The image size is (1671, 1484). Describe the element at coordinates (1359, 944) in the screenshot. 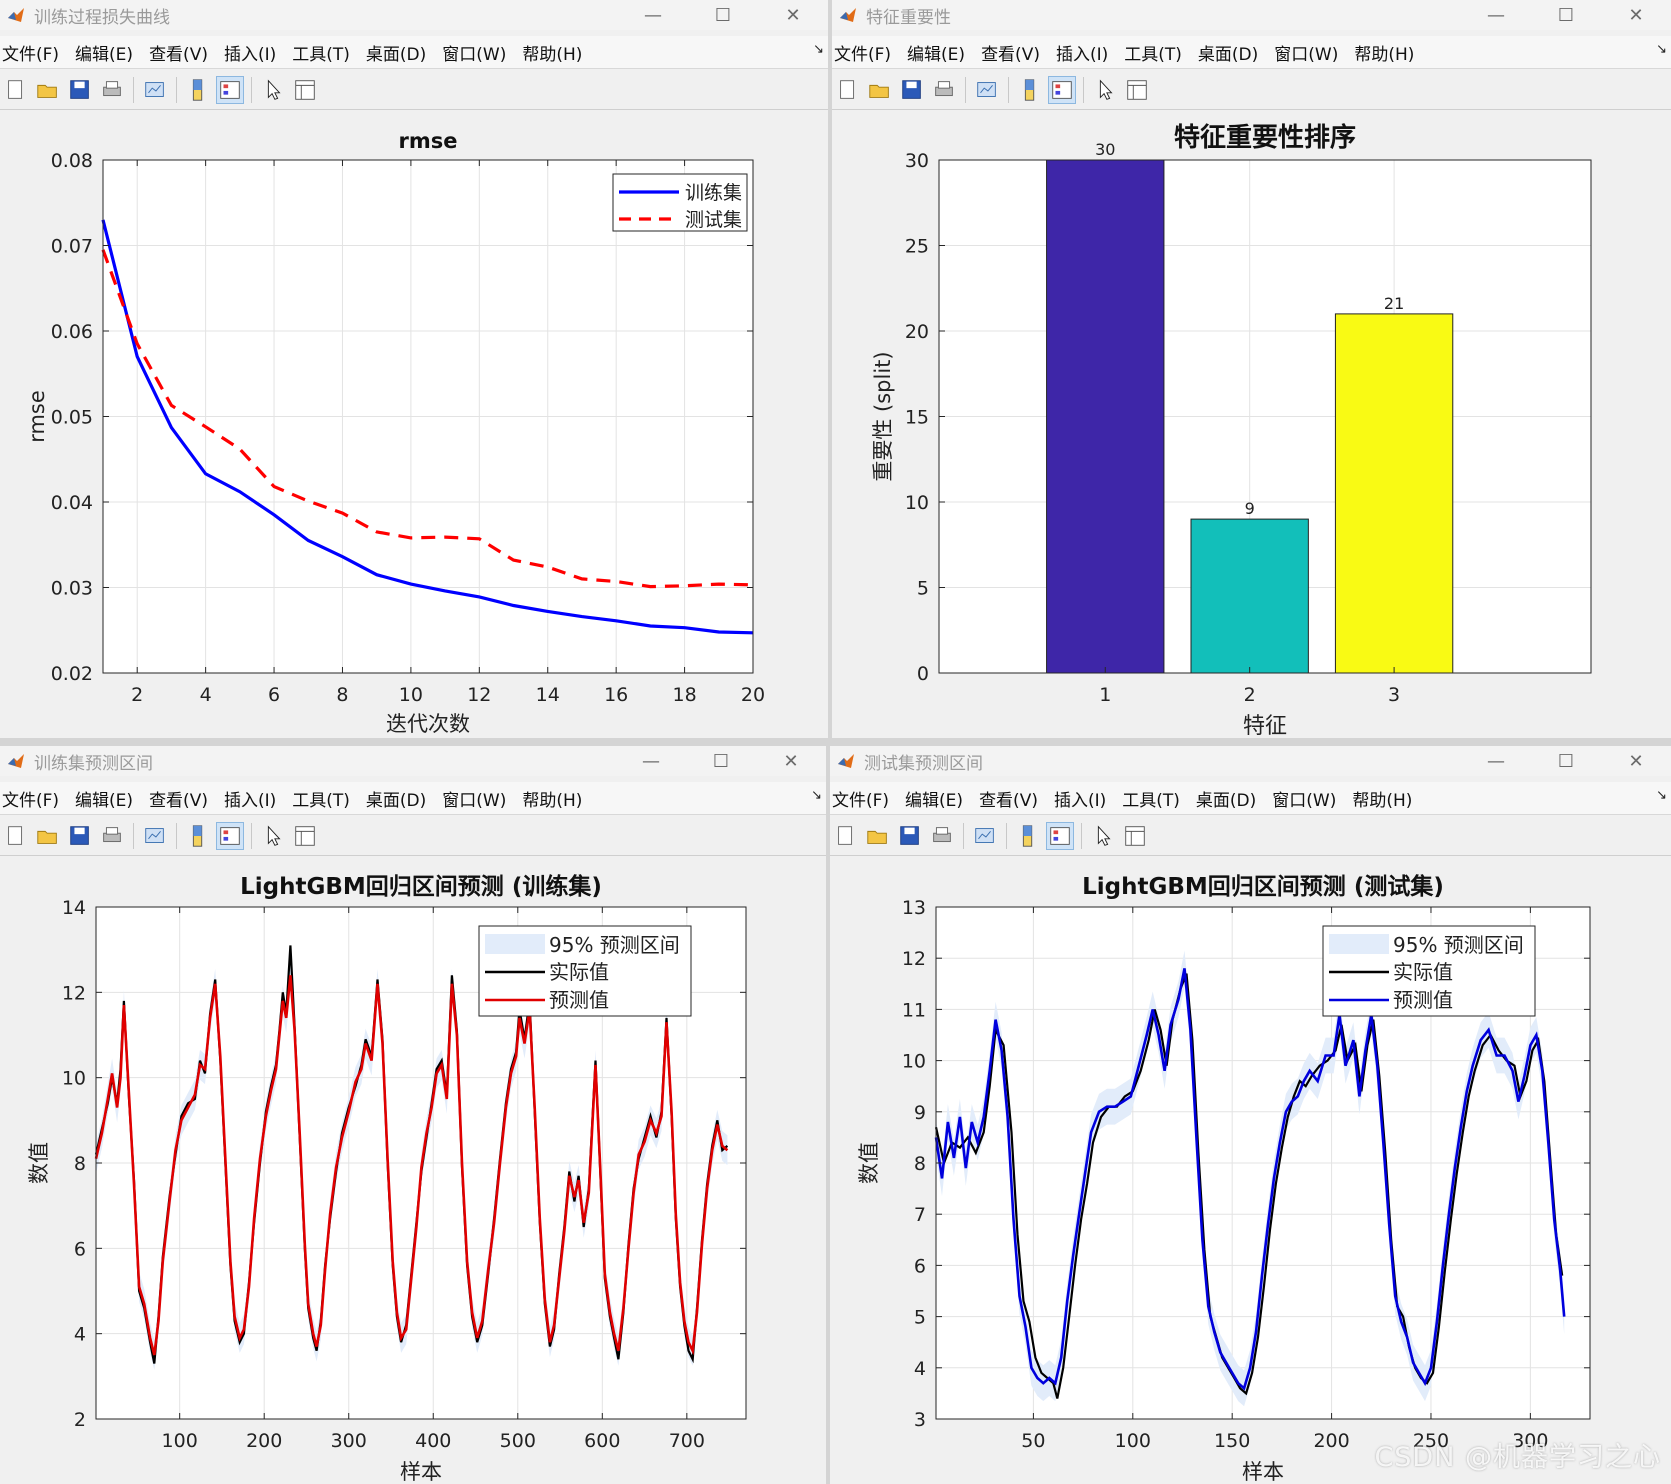

I see `legend-swatch-band` at that location.